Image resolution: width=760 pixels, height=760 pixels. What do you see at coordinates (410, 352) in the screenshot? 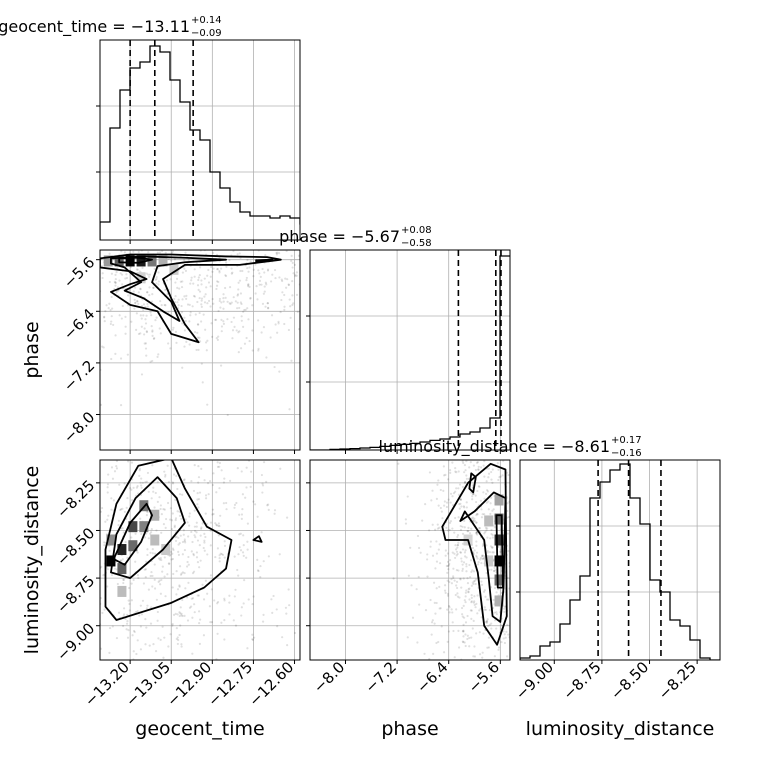
I see `histogram-phase` at bounding box center [410, 352].